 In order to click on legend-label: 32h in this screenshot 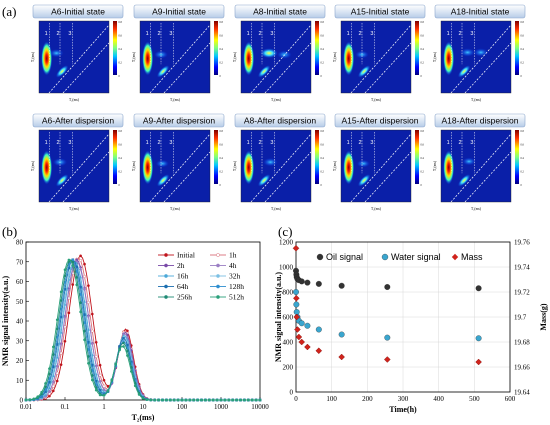, I will do `click(235, 276)`.